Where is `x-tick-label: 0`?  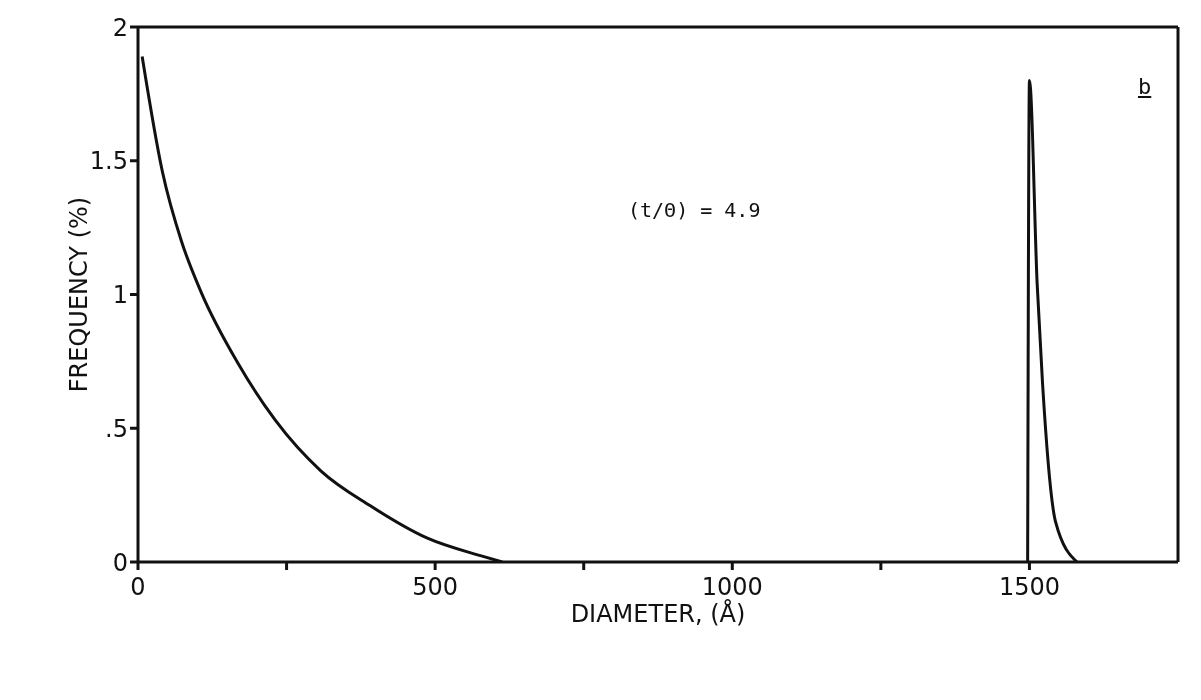 x-tick-label: 0 is located at coordinates (138, 587).